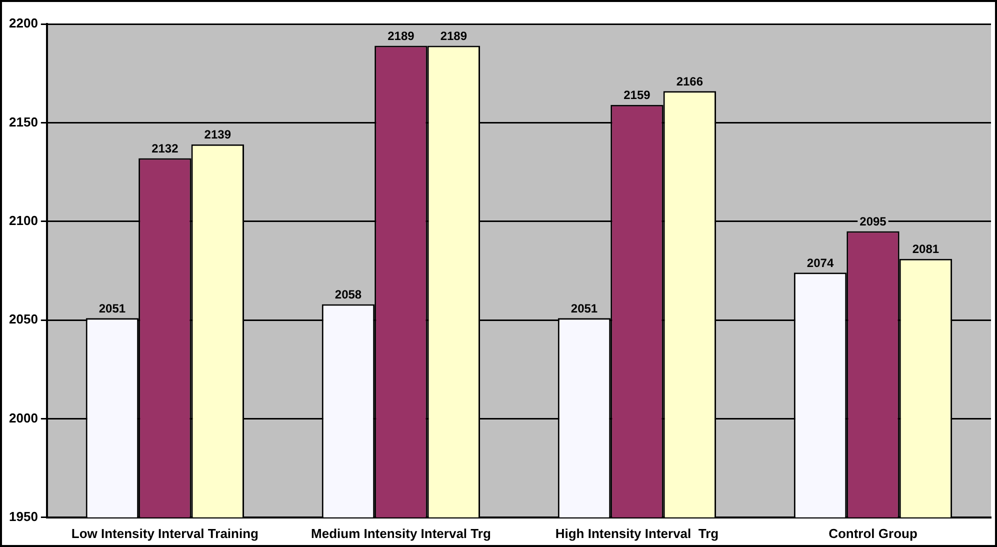 Image resolution: width=997 pixels, height=547 pixels. What do you see at coordinates (165, 149) in the screenshot?
I see `data-label: 2132` at bounding box center [165, 149].